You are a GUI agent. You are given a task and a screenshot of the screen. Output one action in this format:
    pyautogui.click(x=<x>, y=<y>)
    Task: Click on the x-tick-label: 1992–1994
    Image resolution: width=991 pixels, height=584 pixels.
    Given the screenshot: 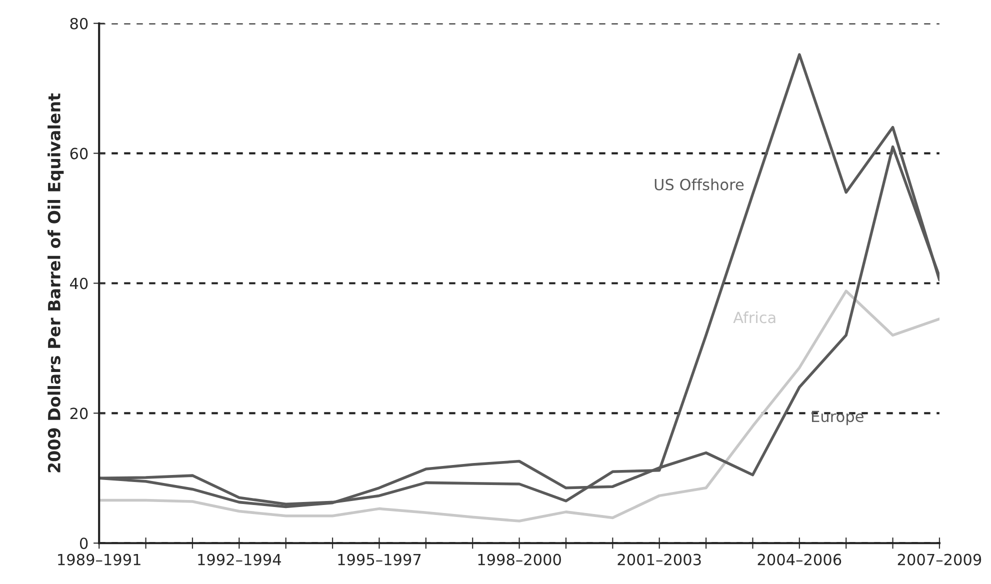 What is the action you would take?
    pyautogui.click(x=240, y=560)
    